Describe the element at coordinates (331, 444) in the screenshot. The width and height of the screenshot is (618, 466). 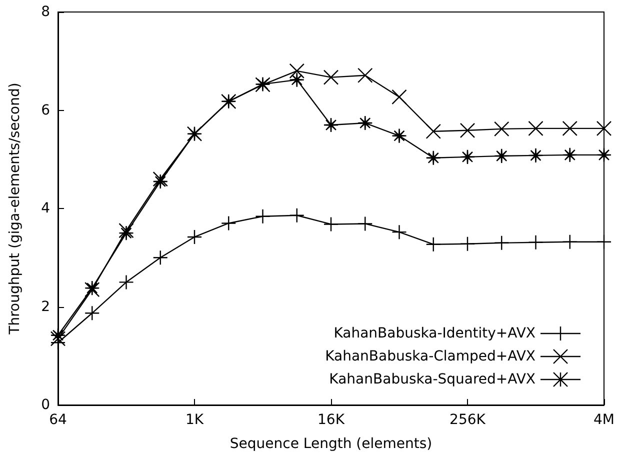
I see `x-axis-title: Sequence Length (elements)` at that location.